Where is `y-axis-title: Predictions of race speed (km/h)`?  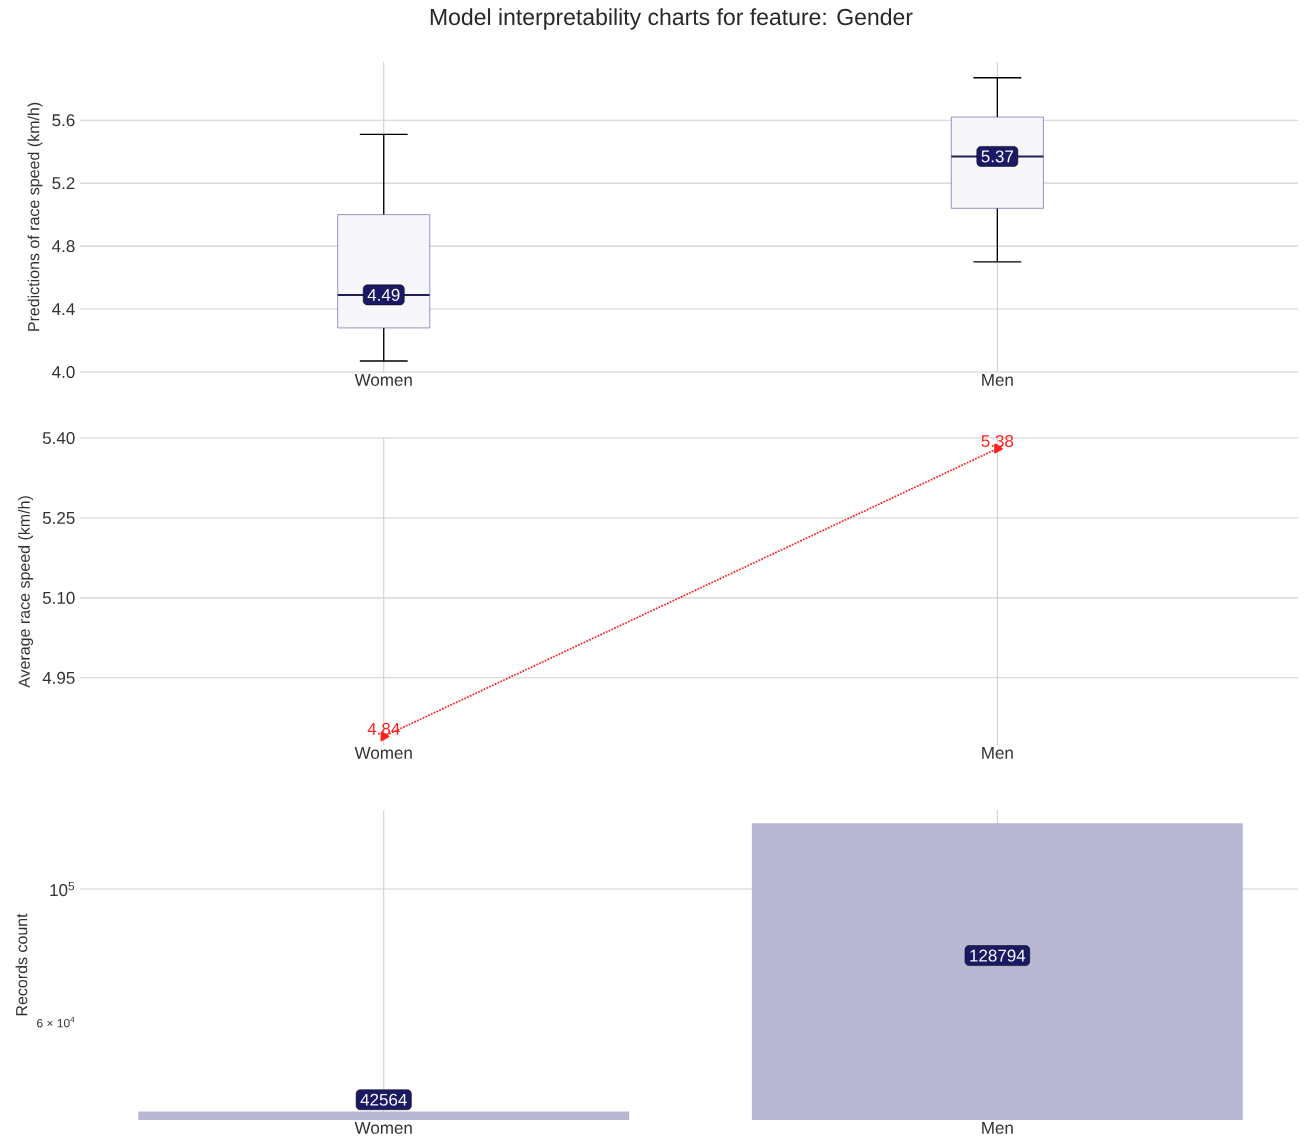
y-axis-title: Predictions of race speed (km/h) is located at coordinates (35, 216).